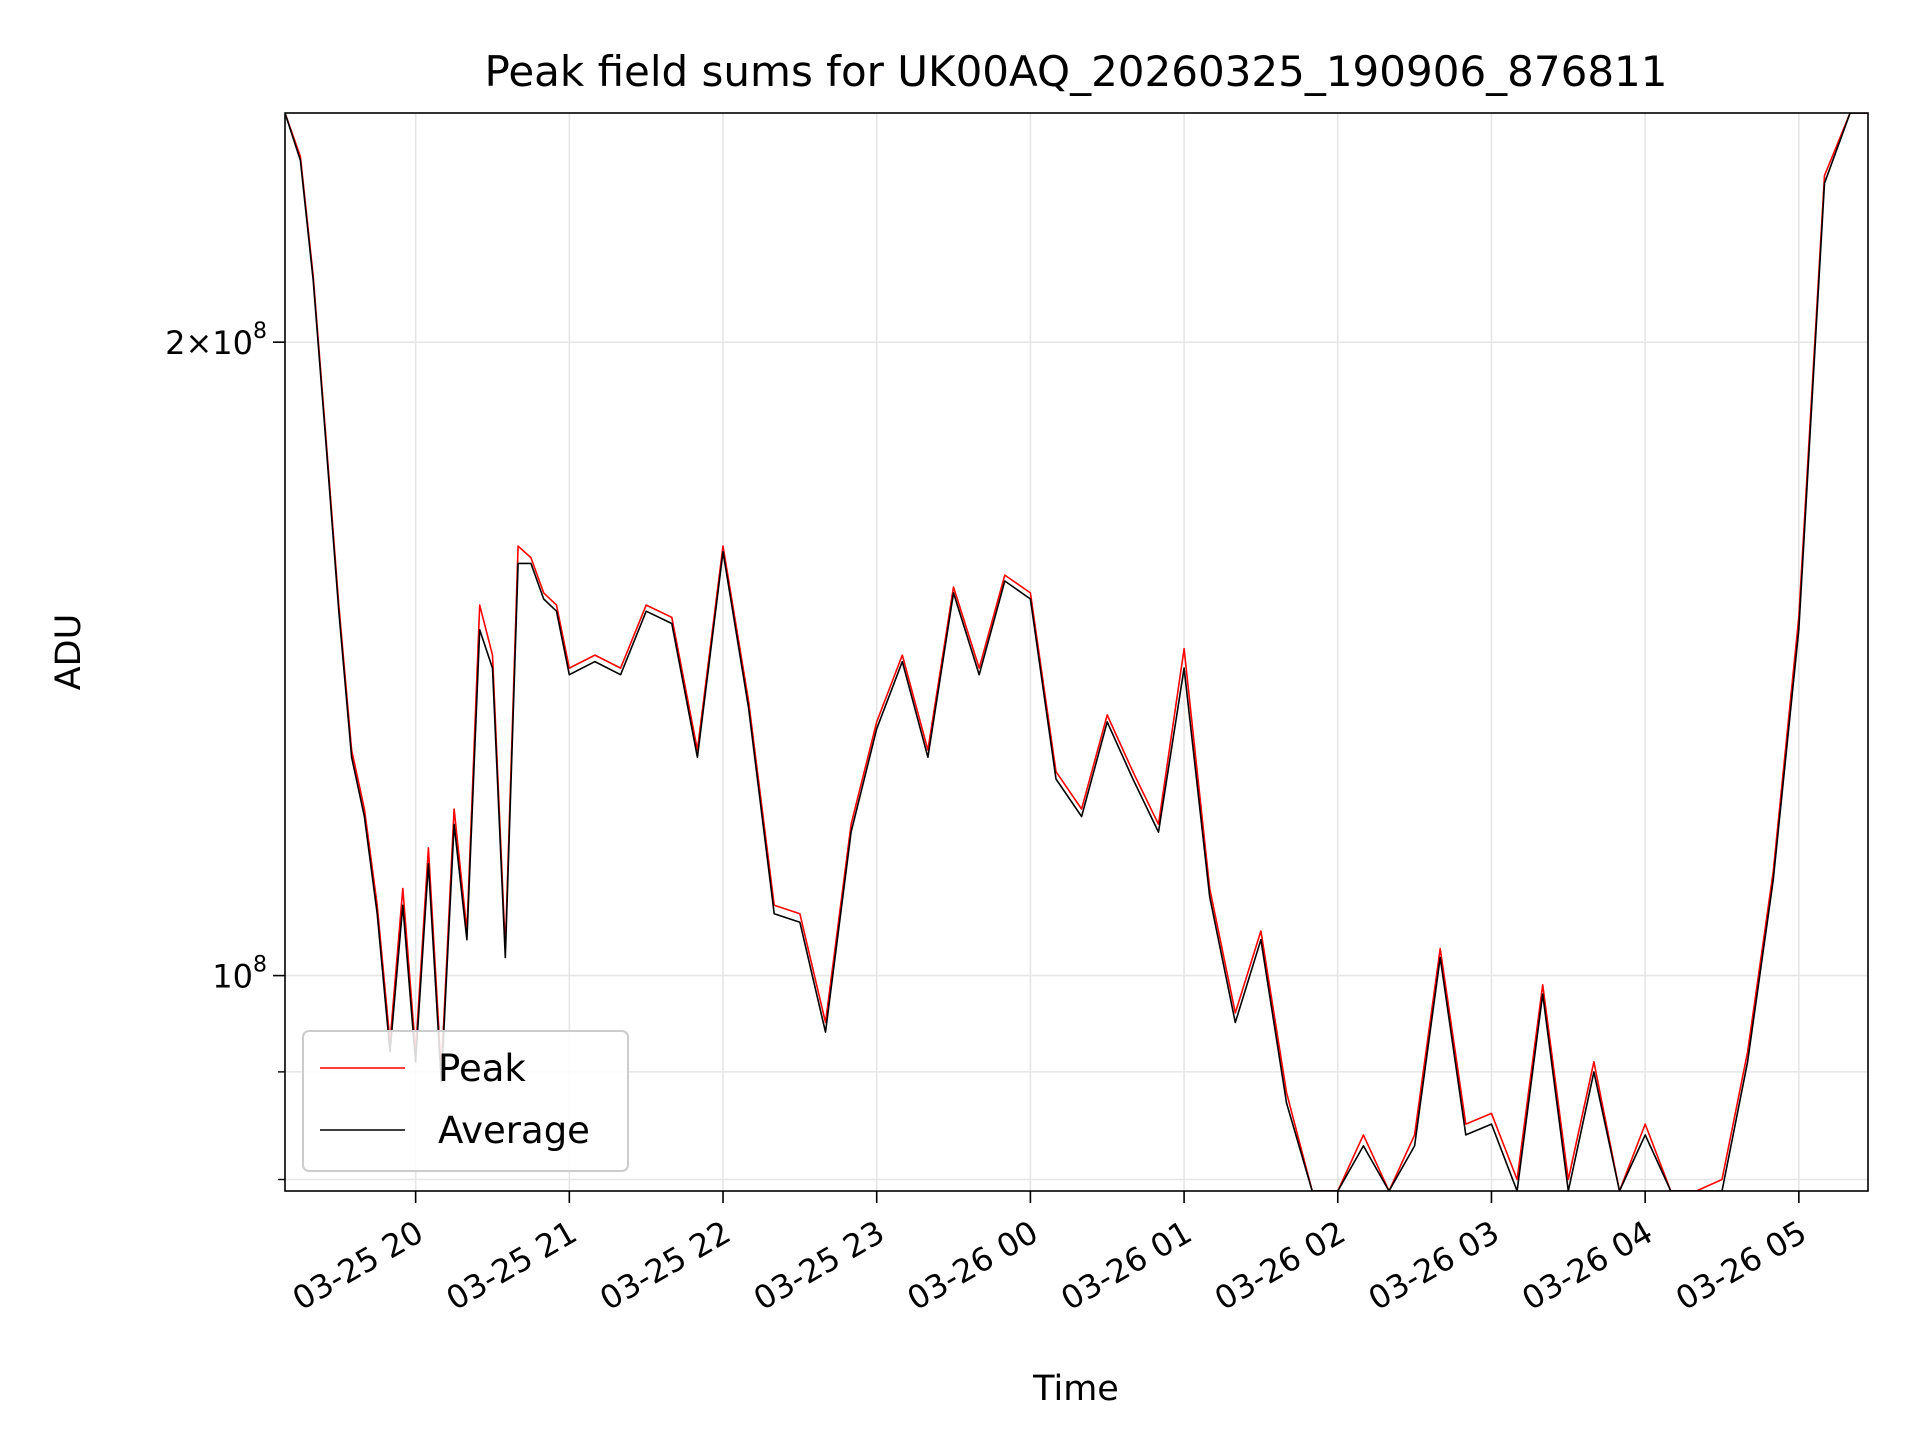 The image size is (1920, 1440). What do you see at coordinates (239, 974) in the screenshot?
I see `y-tick-label: 108` at bounding box center [239, 974].